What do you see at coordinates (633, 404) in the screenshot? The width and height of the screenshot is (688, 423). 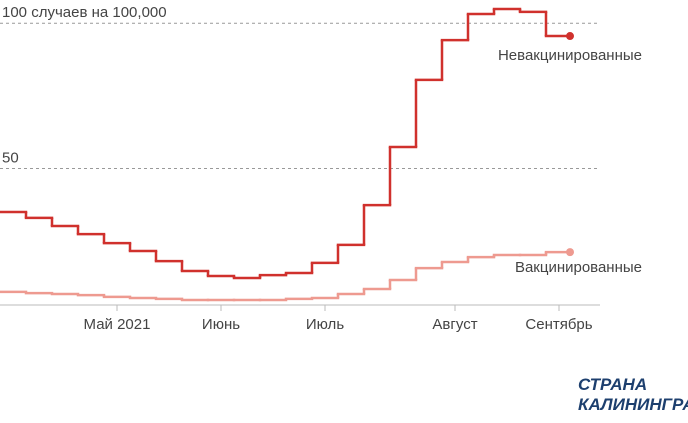 I see `logo-line: КАЛИНИНГРАД` at bounding box center [633, 404].